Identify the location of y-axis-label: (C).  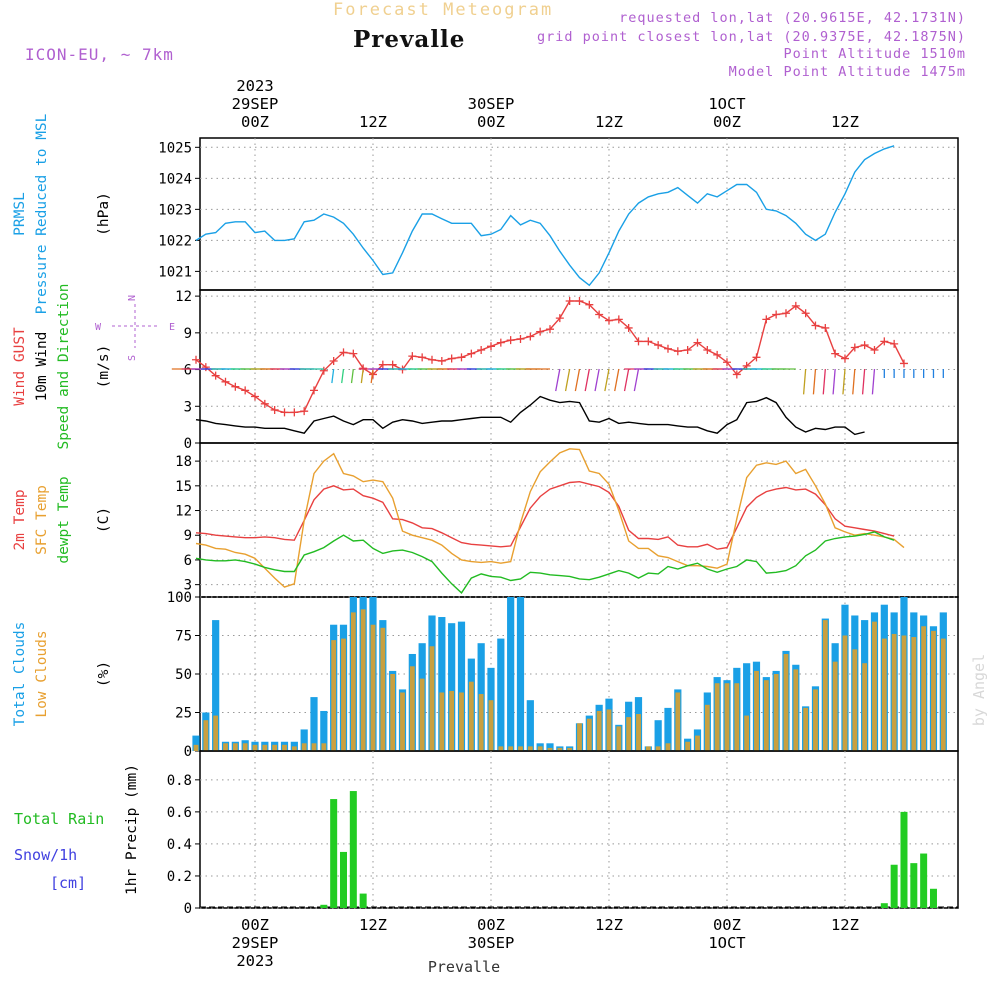
(104, 520).